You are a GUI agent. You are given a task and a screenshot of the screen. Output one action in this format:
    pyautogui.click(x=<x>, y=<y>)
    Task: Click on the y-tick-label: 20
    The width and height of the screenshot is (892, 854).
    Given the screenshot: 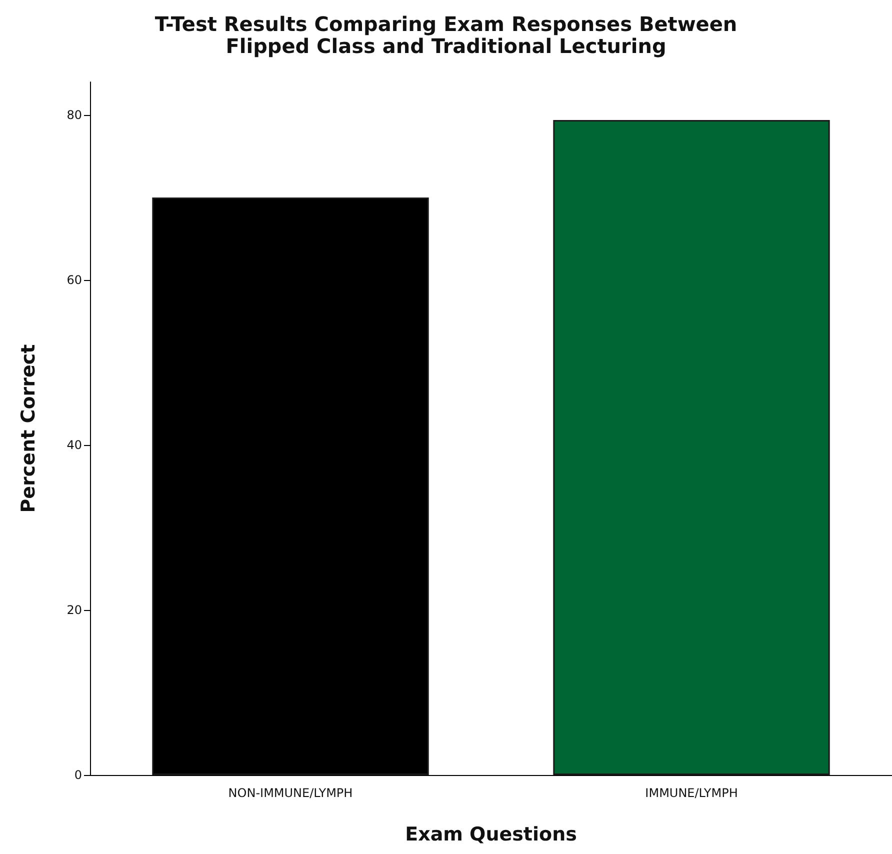 What is the action you would take?
    pyautogui.click(x=74, y=610)
    